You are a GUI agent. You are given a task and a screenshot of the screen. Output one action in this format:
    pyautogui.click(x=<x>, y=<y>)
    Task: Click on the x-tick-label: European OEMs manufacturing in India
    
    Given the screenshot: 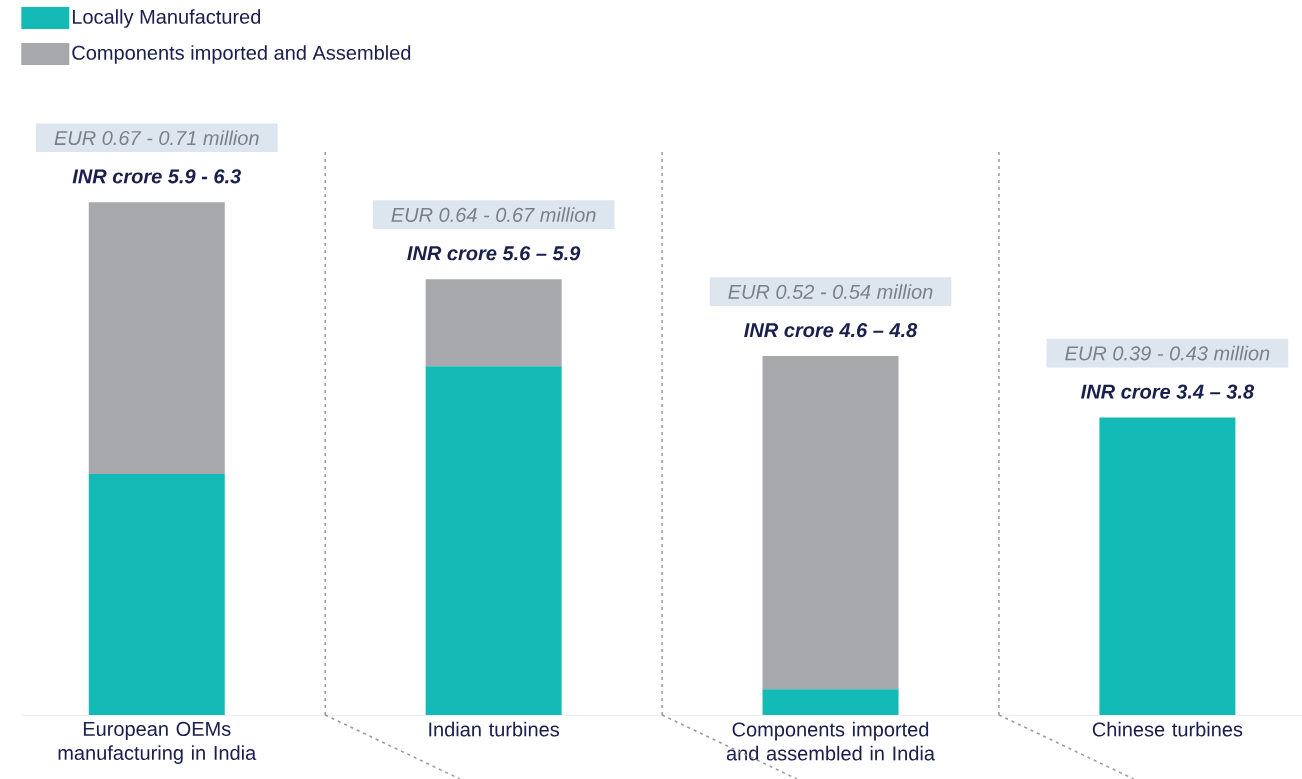 What is the action you would take?
    pyautogui.click(x=157, y=742)
    